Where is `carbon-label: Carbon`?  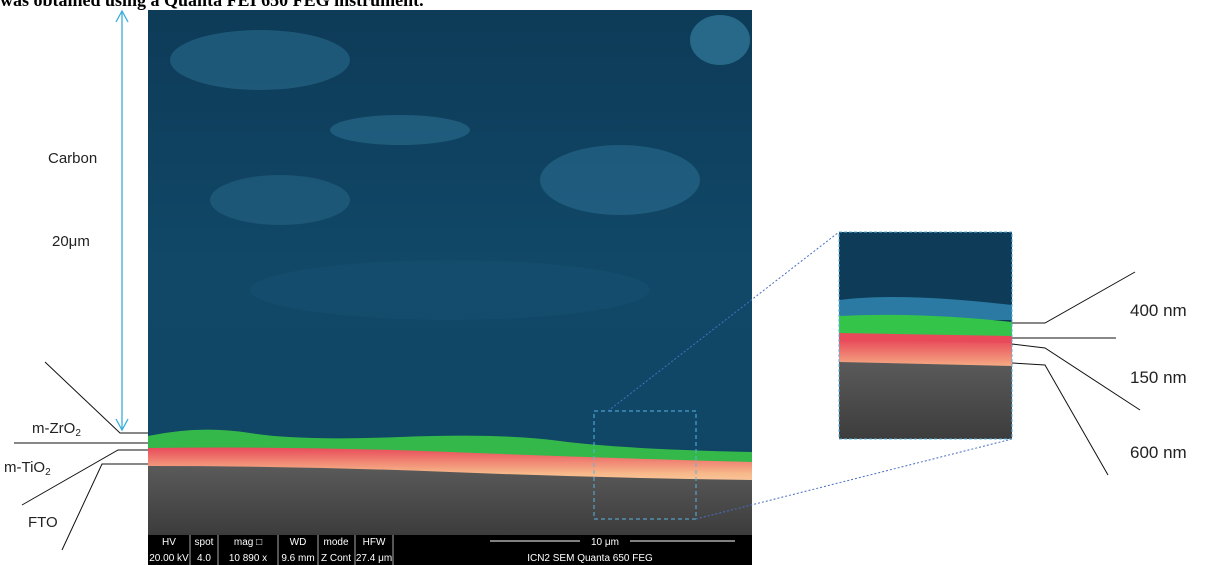 carbon-label: Carbon is located at coordinates (72, 158).